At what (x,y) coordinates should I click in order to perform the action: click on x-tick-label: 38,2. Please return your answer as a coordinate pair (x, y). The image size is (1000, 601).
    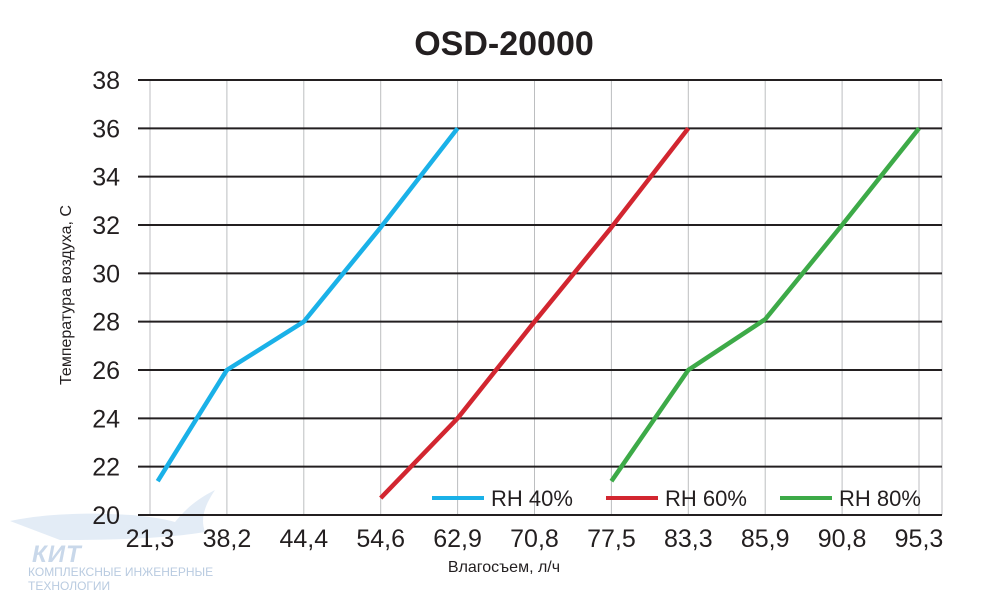
    Looking at the image, I should click on (227, 539).